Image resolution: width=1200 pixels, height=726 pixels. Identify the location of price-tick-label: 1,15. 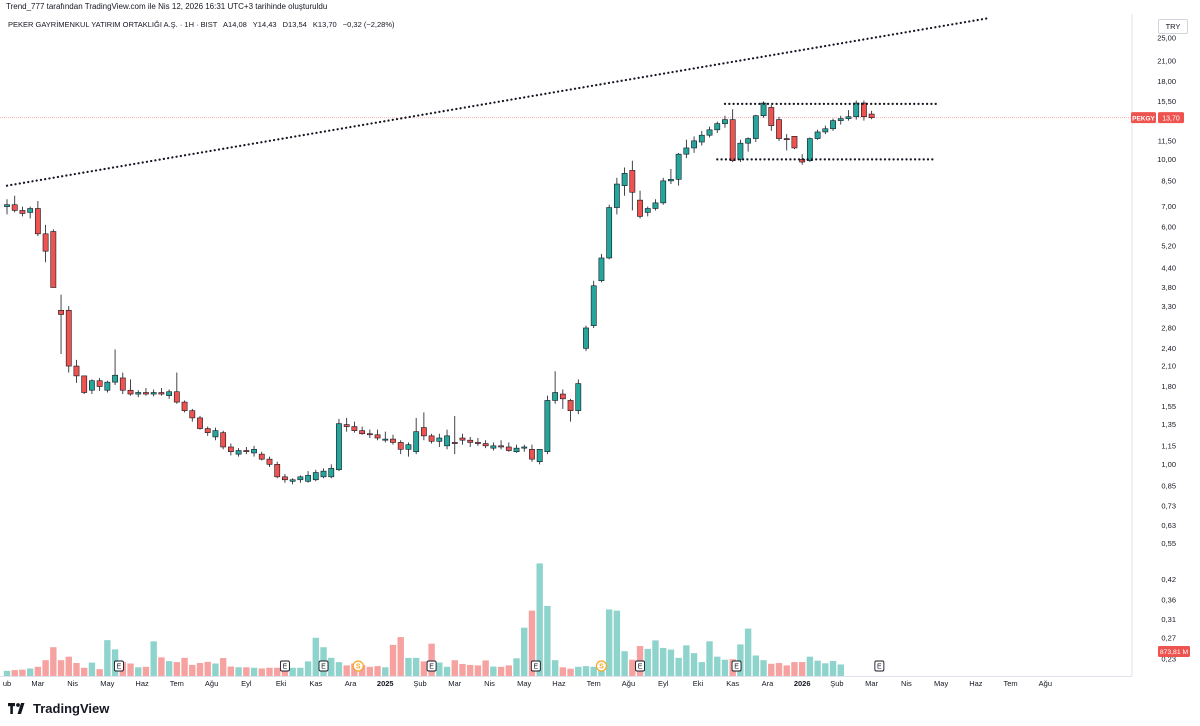
(1168, 445).